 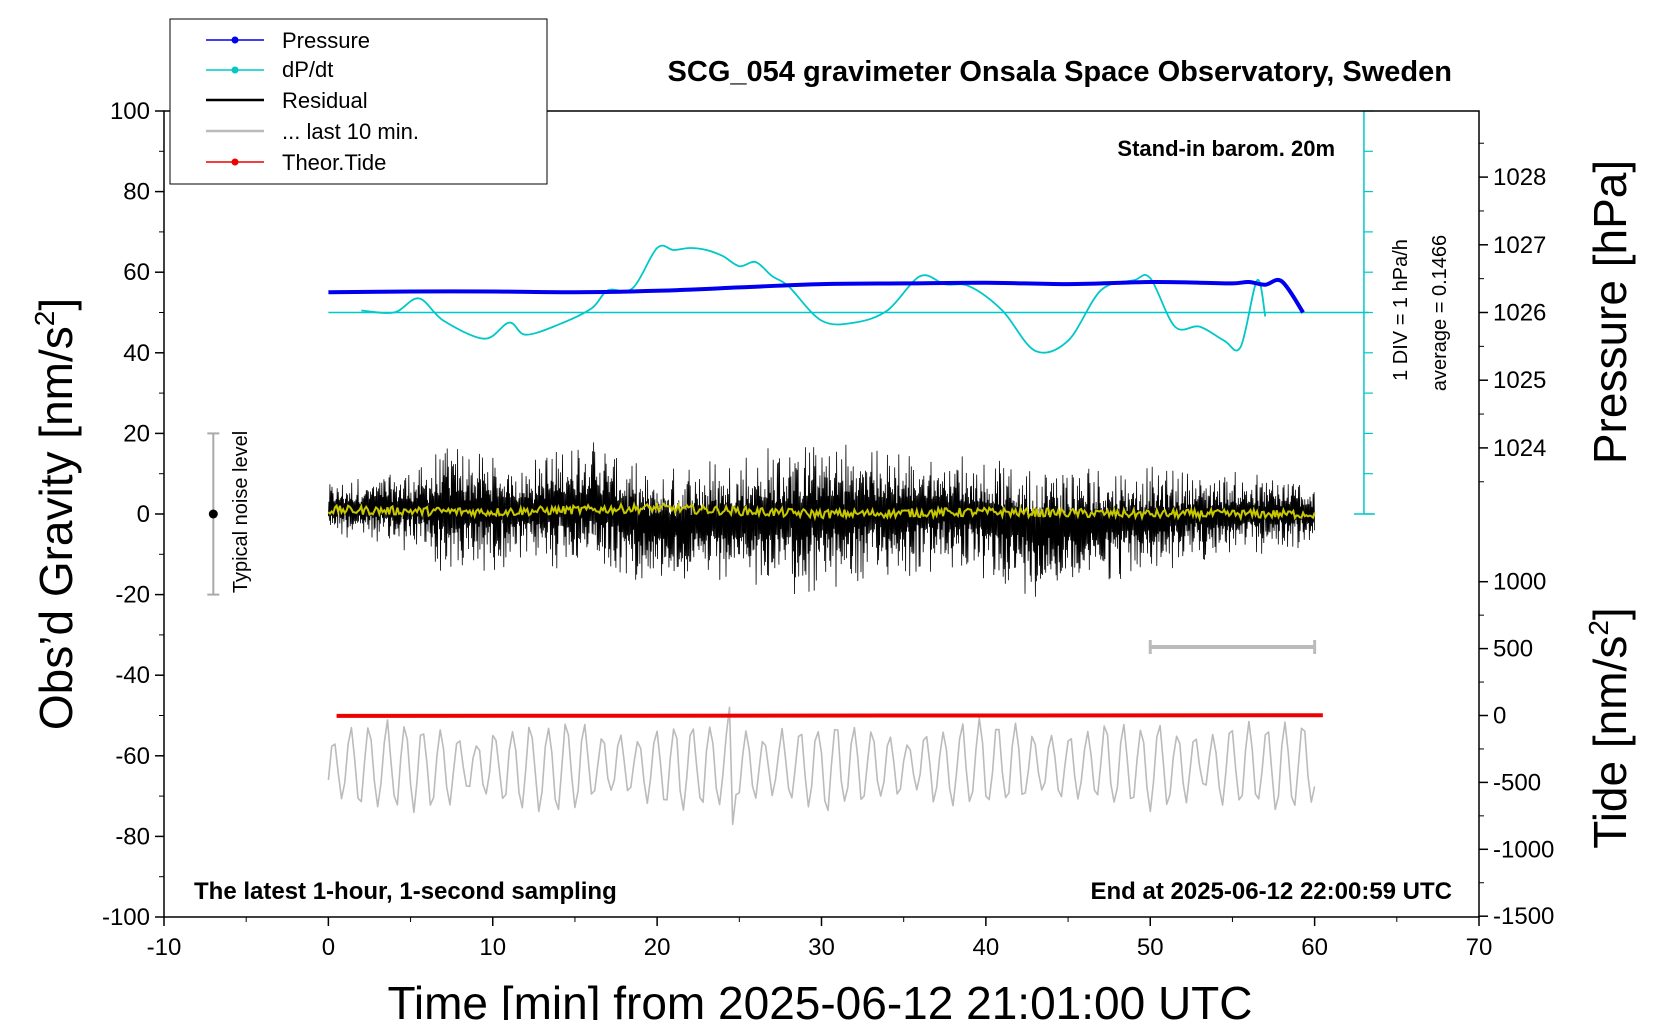 I want to click on legend-marker-tide, so click(x=235, y=162).